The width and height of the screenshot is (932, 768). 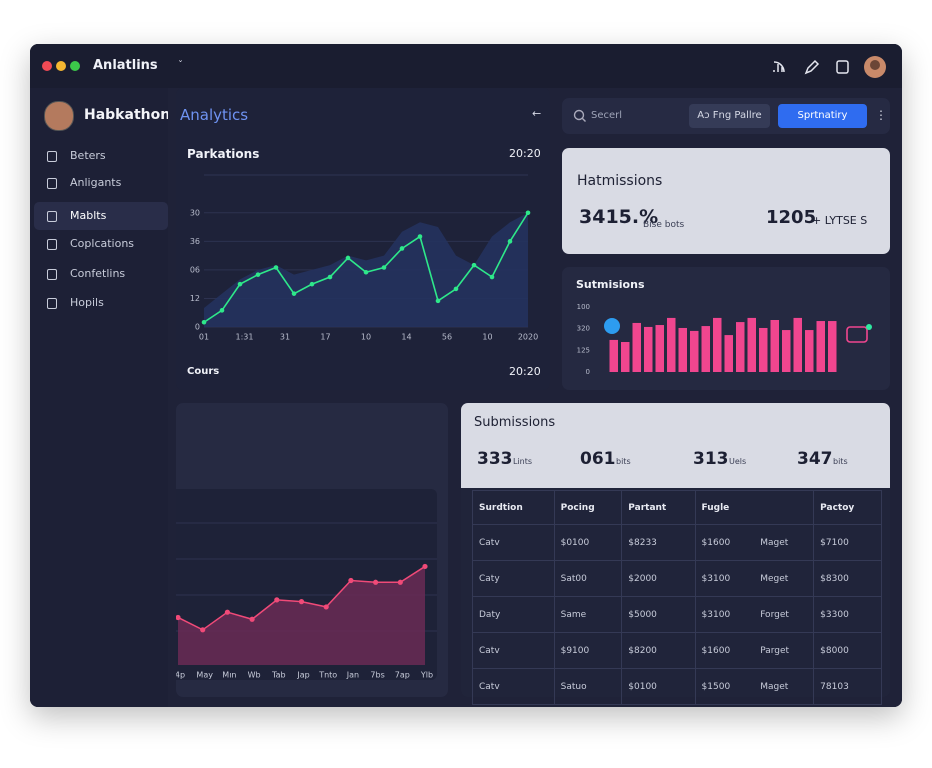 I want to click on table-cell: Meget, so click(x=784, y=578).